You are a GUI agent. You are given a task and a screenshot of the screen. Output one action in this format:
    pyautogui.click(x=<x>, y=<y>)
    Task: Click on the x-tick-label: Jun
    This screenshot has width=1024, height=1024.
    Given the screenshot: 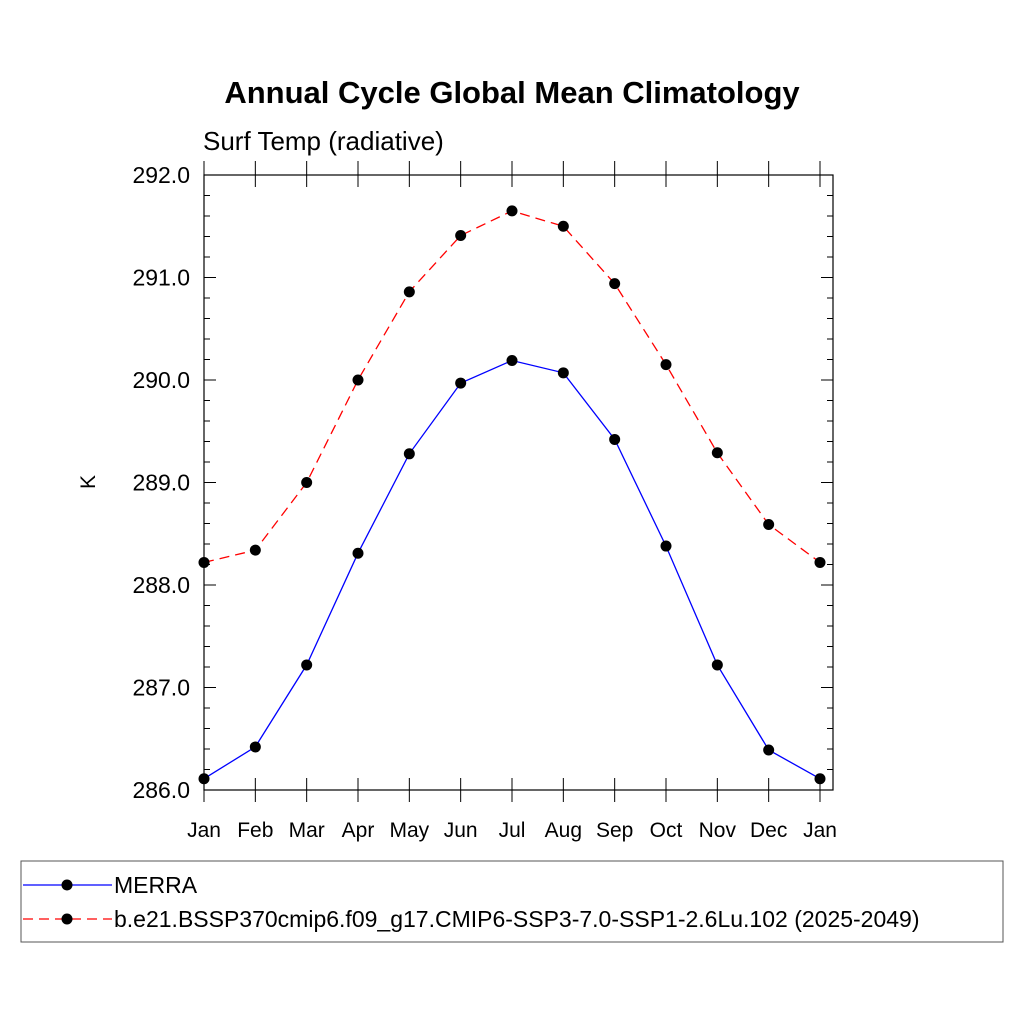 What is the action you would take?
    pyautogui.click(x=461, y=830)
    